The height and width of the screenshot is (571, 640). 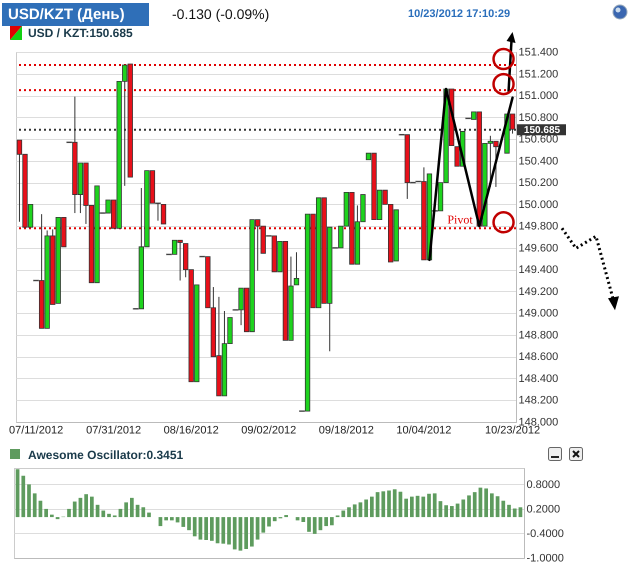 What do you see at coordinates (346, 430) in the screenshot?
I see `x-tick-label: 09/18/2012` at bounding box center [346, 430].